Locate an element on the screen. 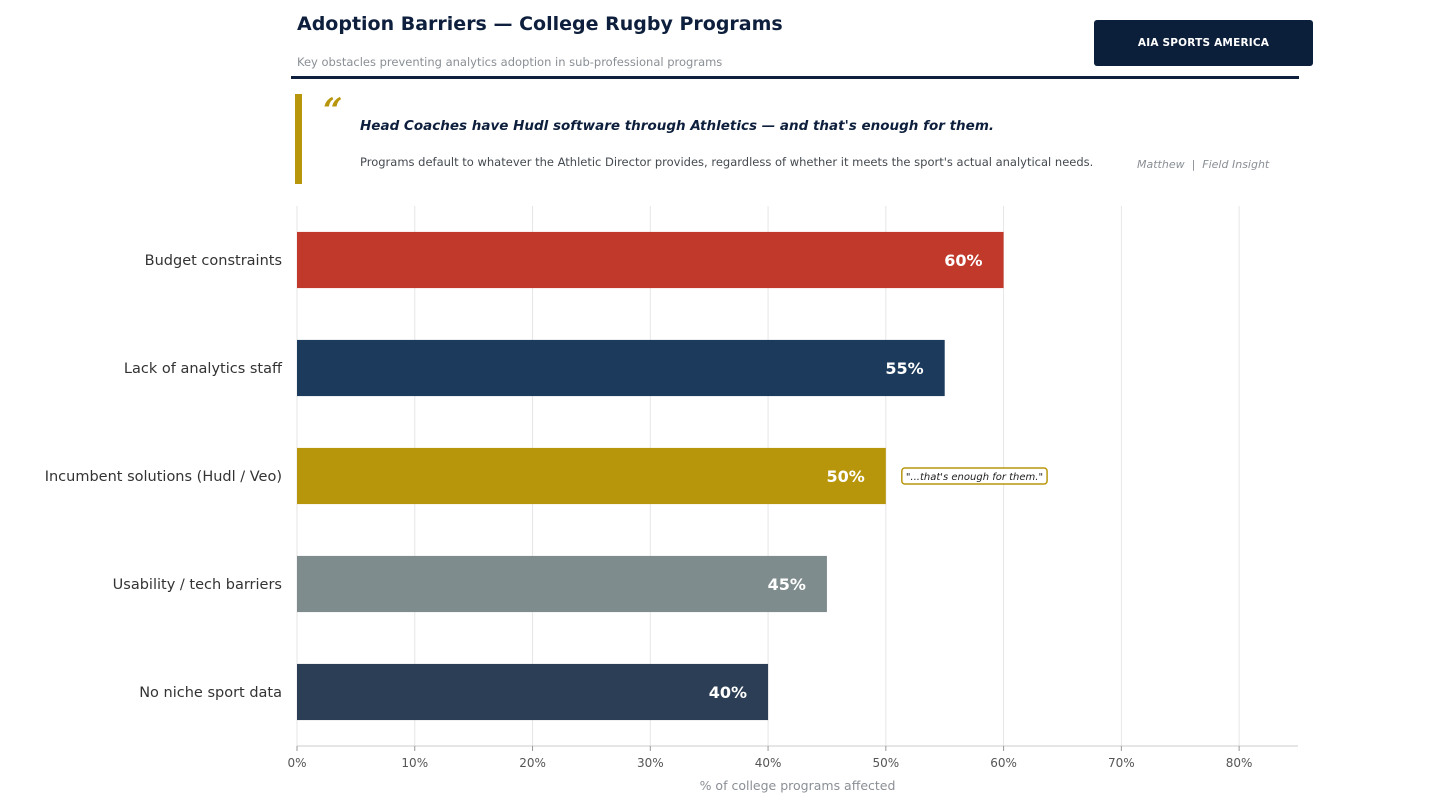 Image resolution: width=1440 pixels, height=810 pixels. x-tick-label: 50% is located at coordinates (885, 763).